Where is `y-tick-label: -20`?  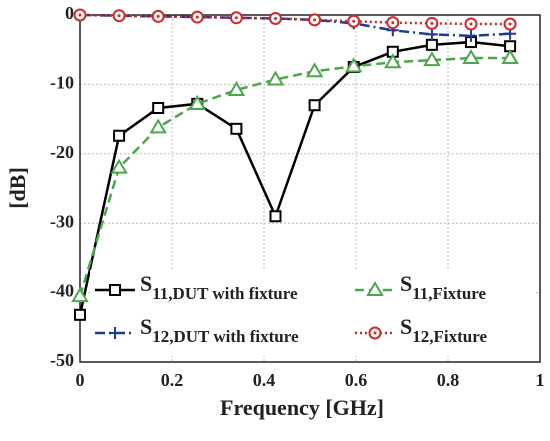
y-tick-label: -20 is located at coordinates (62, 152).